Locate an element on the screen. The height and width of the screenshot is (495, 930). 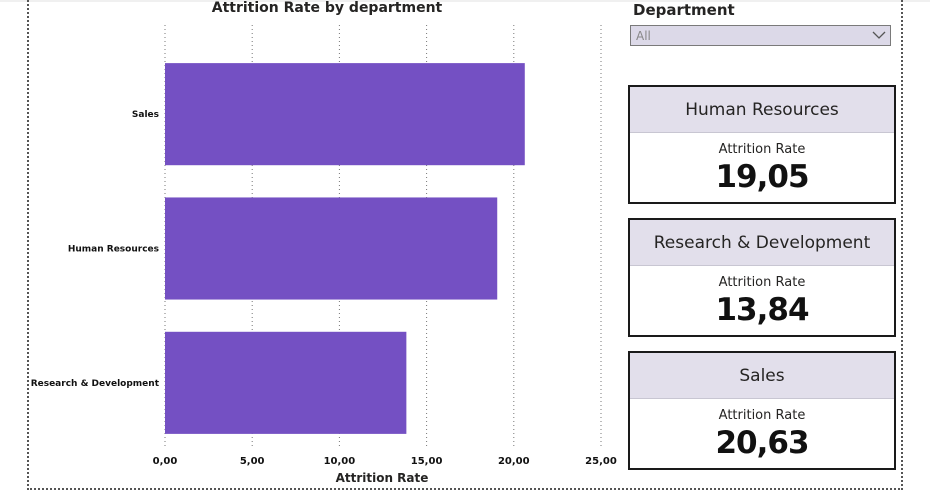
category-label: Human Resources is located at coordinates (113, 250).